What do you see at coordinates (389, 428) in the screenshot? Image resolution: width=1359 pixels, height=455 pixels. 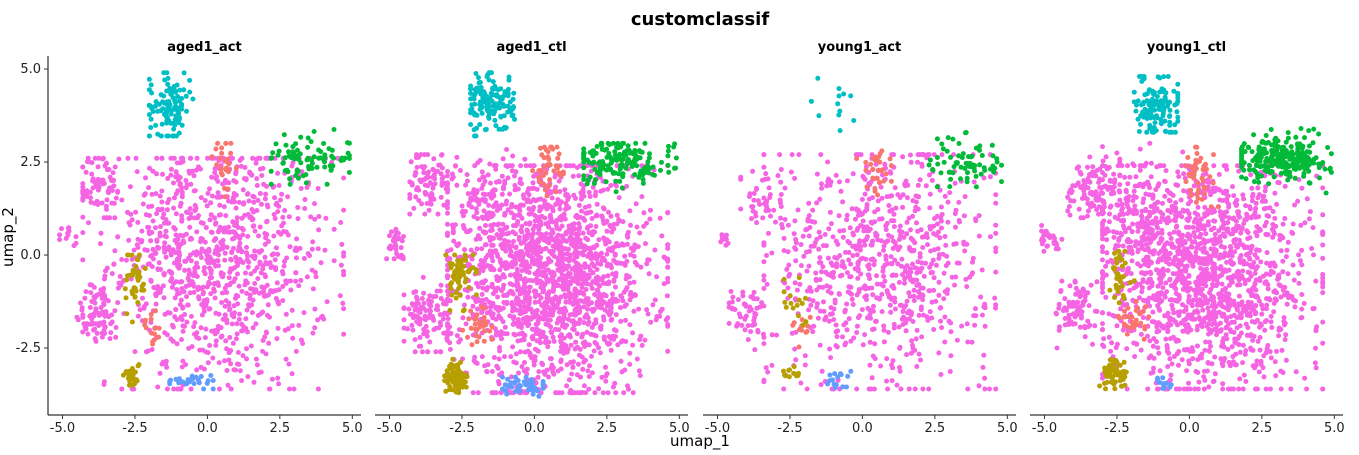 I see `x-tick-label: -5.0` at bounding box center [389, 428].